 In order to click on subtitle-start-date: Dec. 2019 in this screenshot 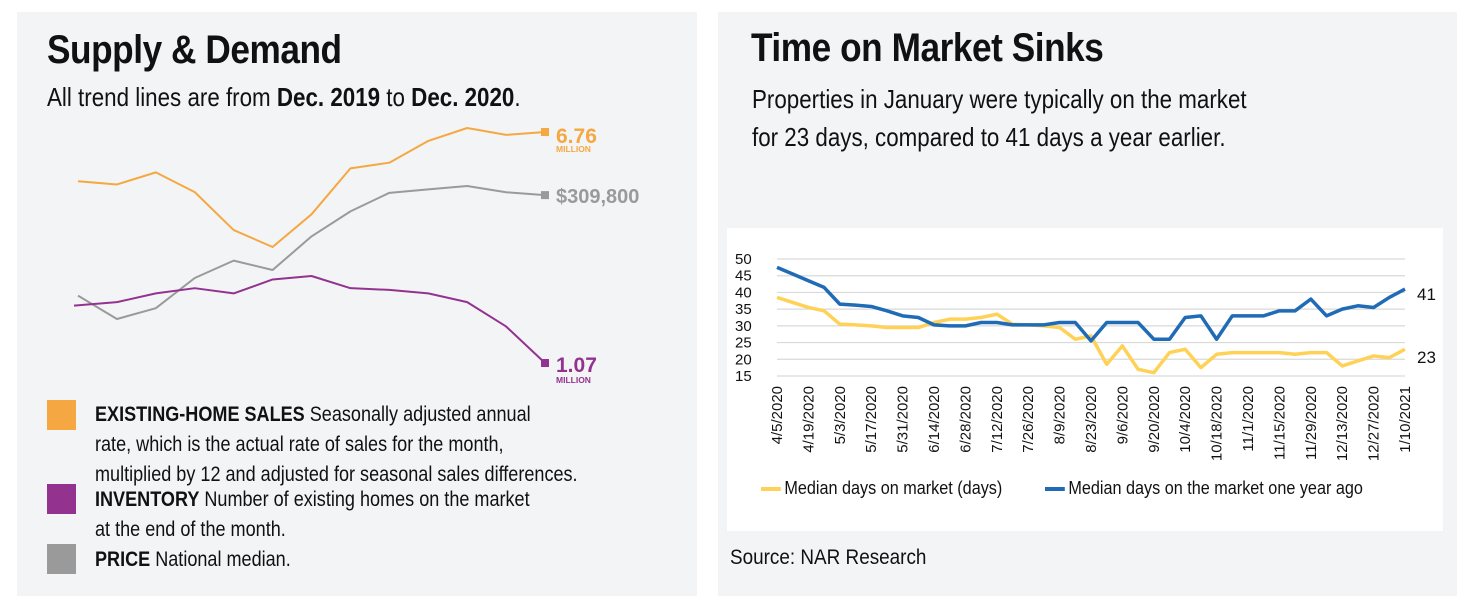, I will do `click(328, 97)`.